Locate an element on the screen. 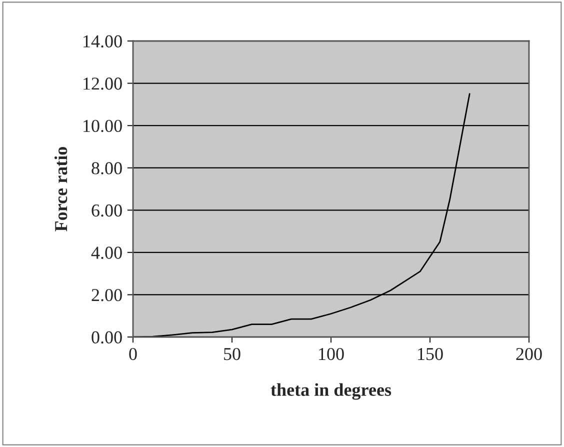  x-tick-label: 50 is located at coordinates (232, 354).